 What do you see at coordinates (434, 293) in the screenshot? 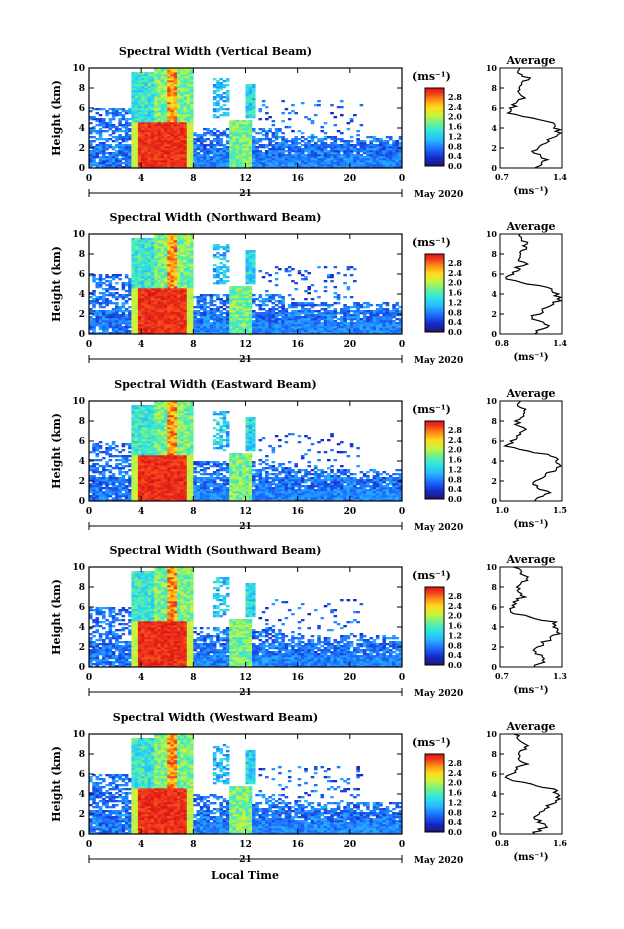
I see `colorbar-frame` at bounding box center [434, 293].